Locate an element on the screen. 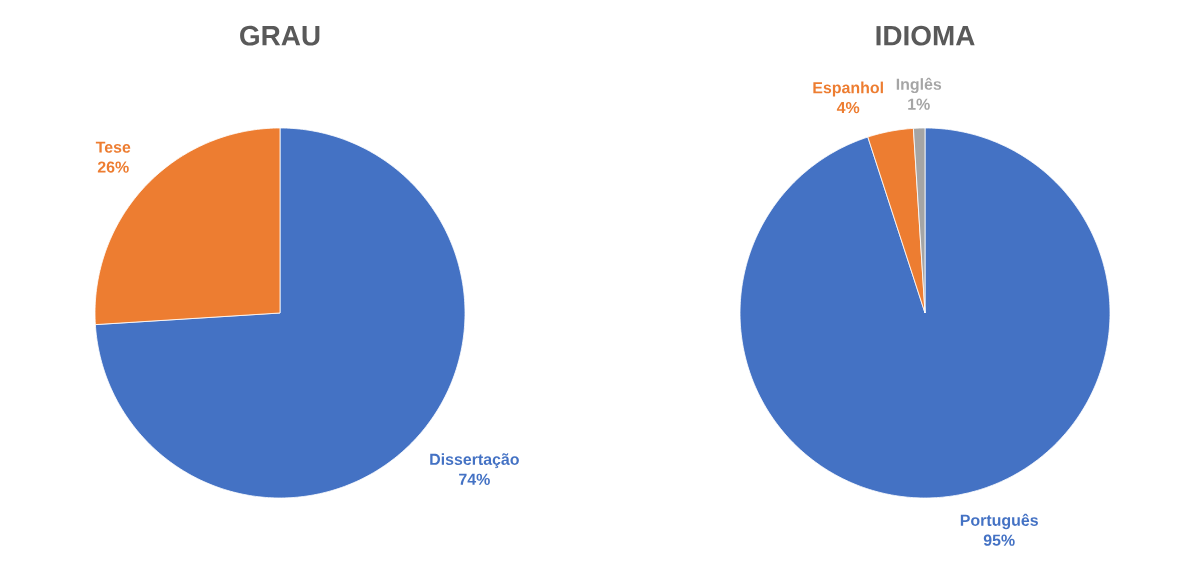 This screenshot has width=1202, height=562. slice-label: Inglês is located at coordinates (919, 85).